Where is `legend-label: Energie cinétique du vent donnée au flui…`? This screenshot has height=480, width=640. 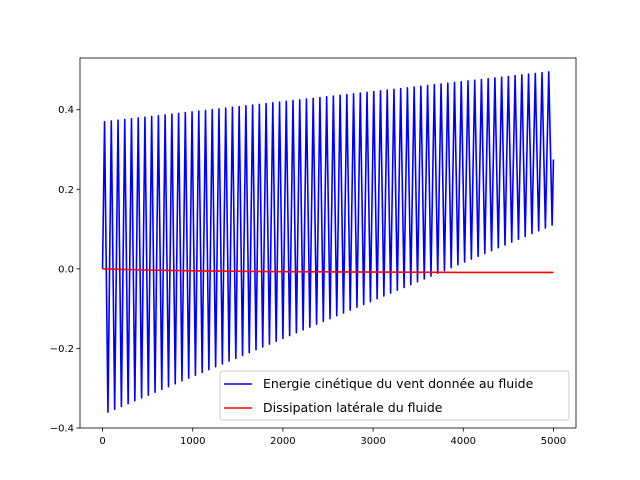 legend-label: Energie cinétique du vent donnée au flui… is located at coordinates (398, 383).